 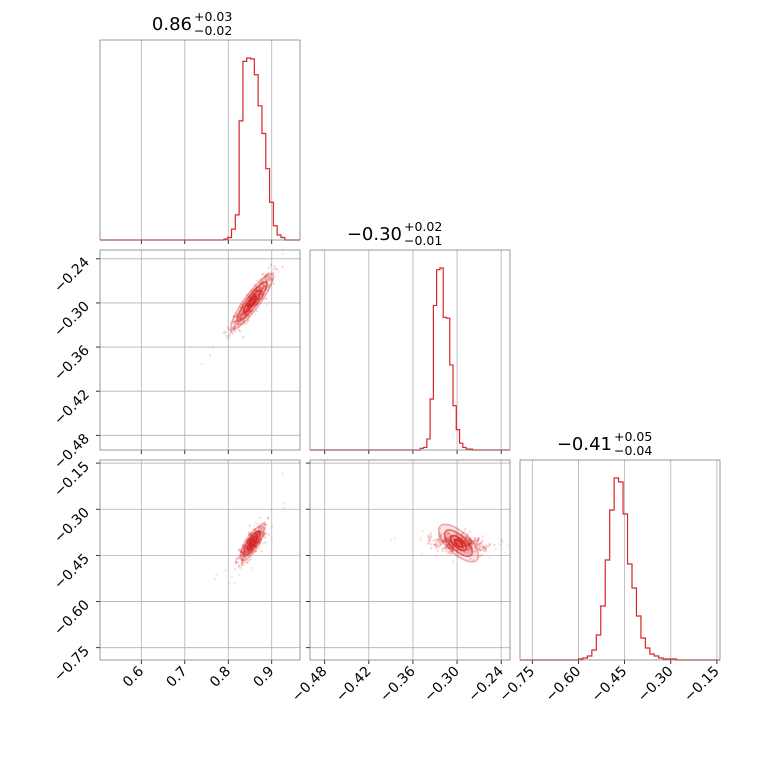 I want to click on x-tick-label: −0.48, so click(x=310, y=685).